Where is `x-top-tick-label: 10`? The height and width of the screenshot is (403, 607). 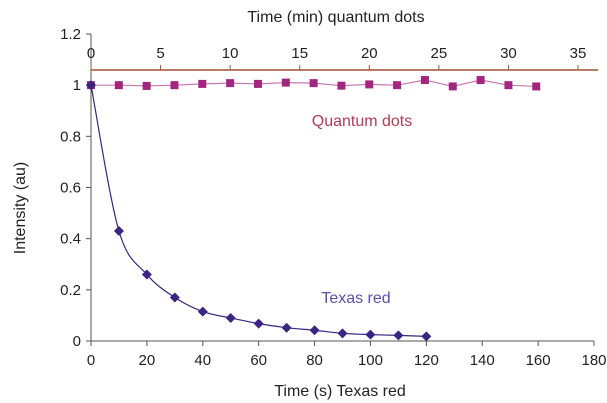 x-top-tick-label: 10 is located at coordinates (230, 53).